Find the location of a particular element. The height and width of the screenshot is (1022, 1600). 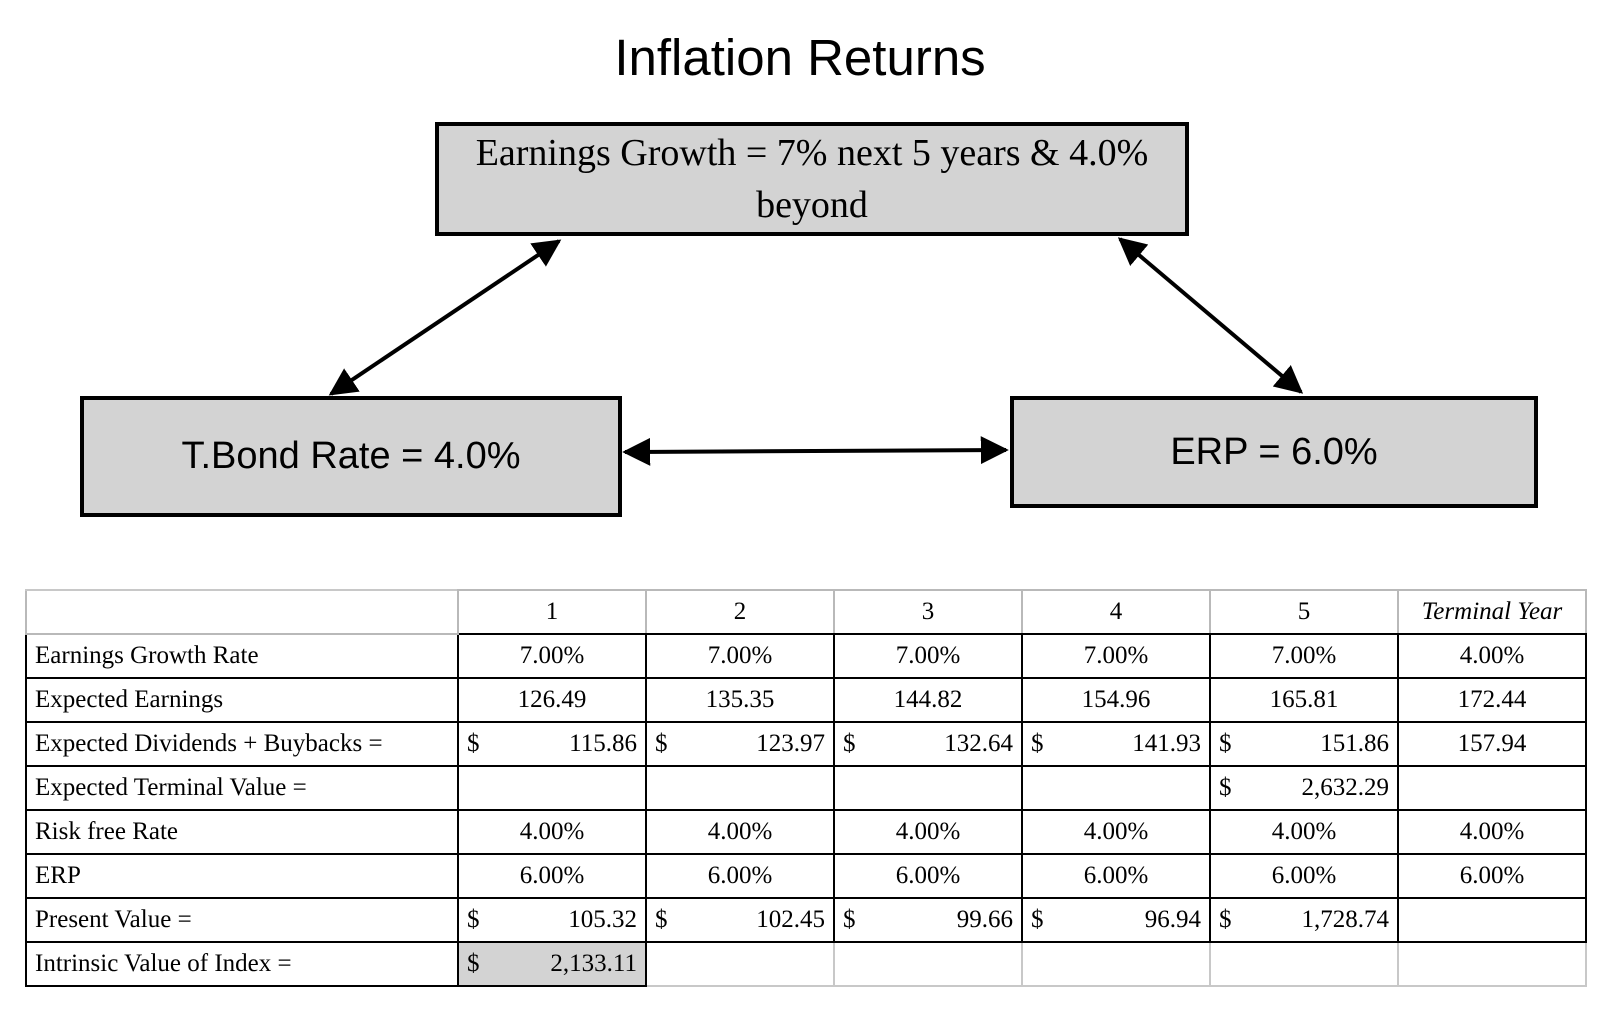

row-label: Expected Terminal Value = is located at coordinates (242, 788).